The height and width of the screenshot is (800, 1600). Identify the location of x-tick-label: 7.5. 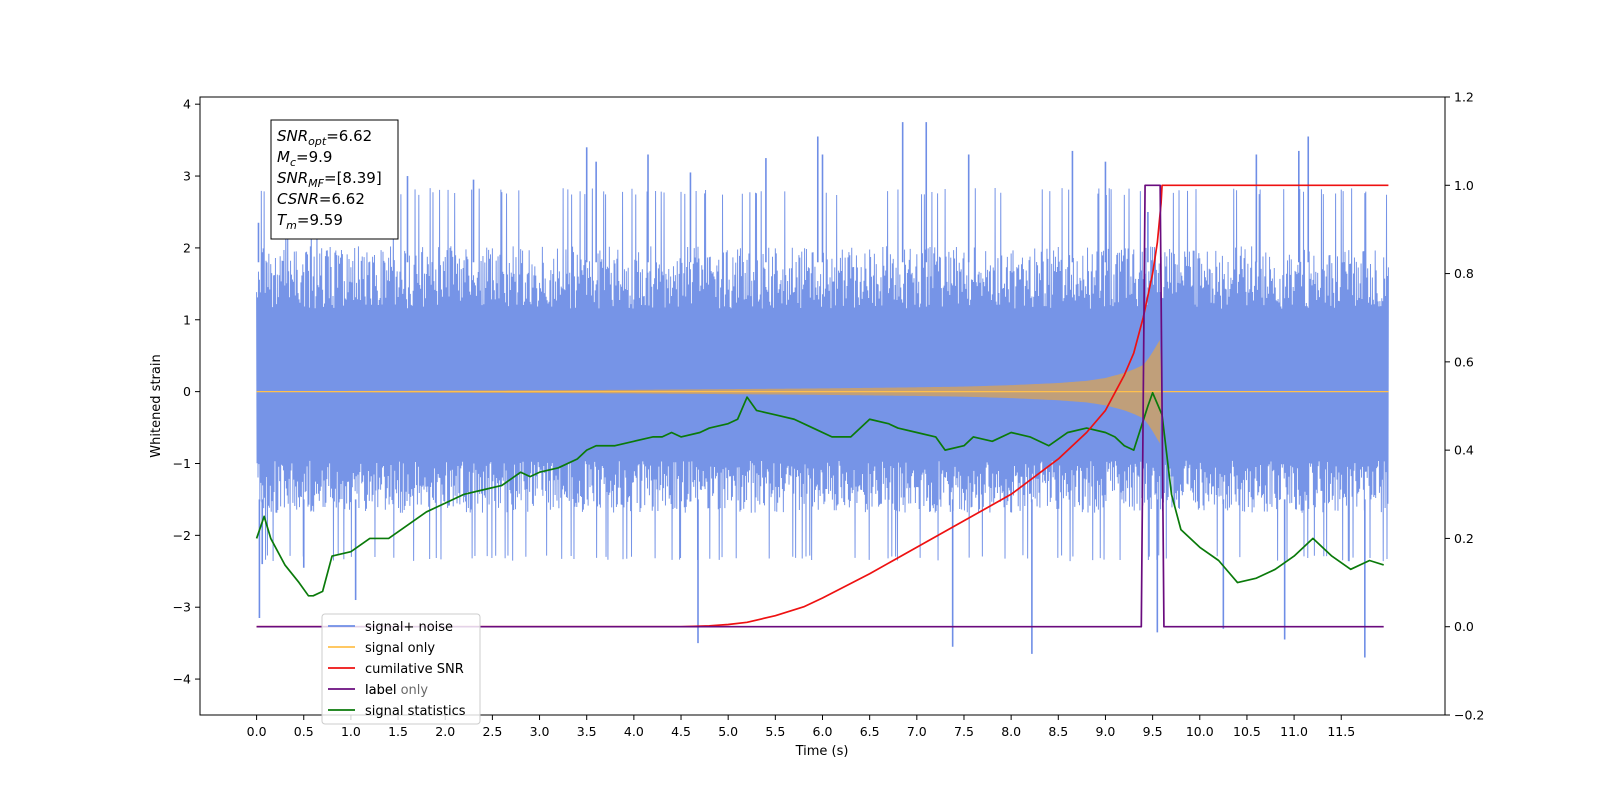
(964, 731).